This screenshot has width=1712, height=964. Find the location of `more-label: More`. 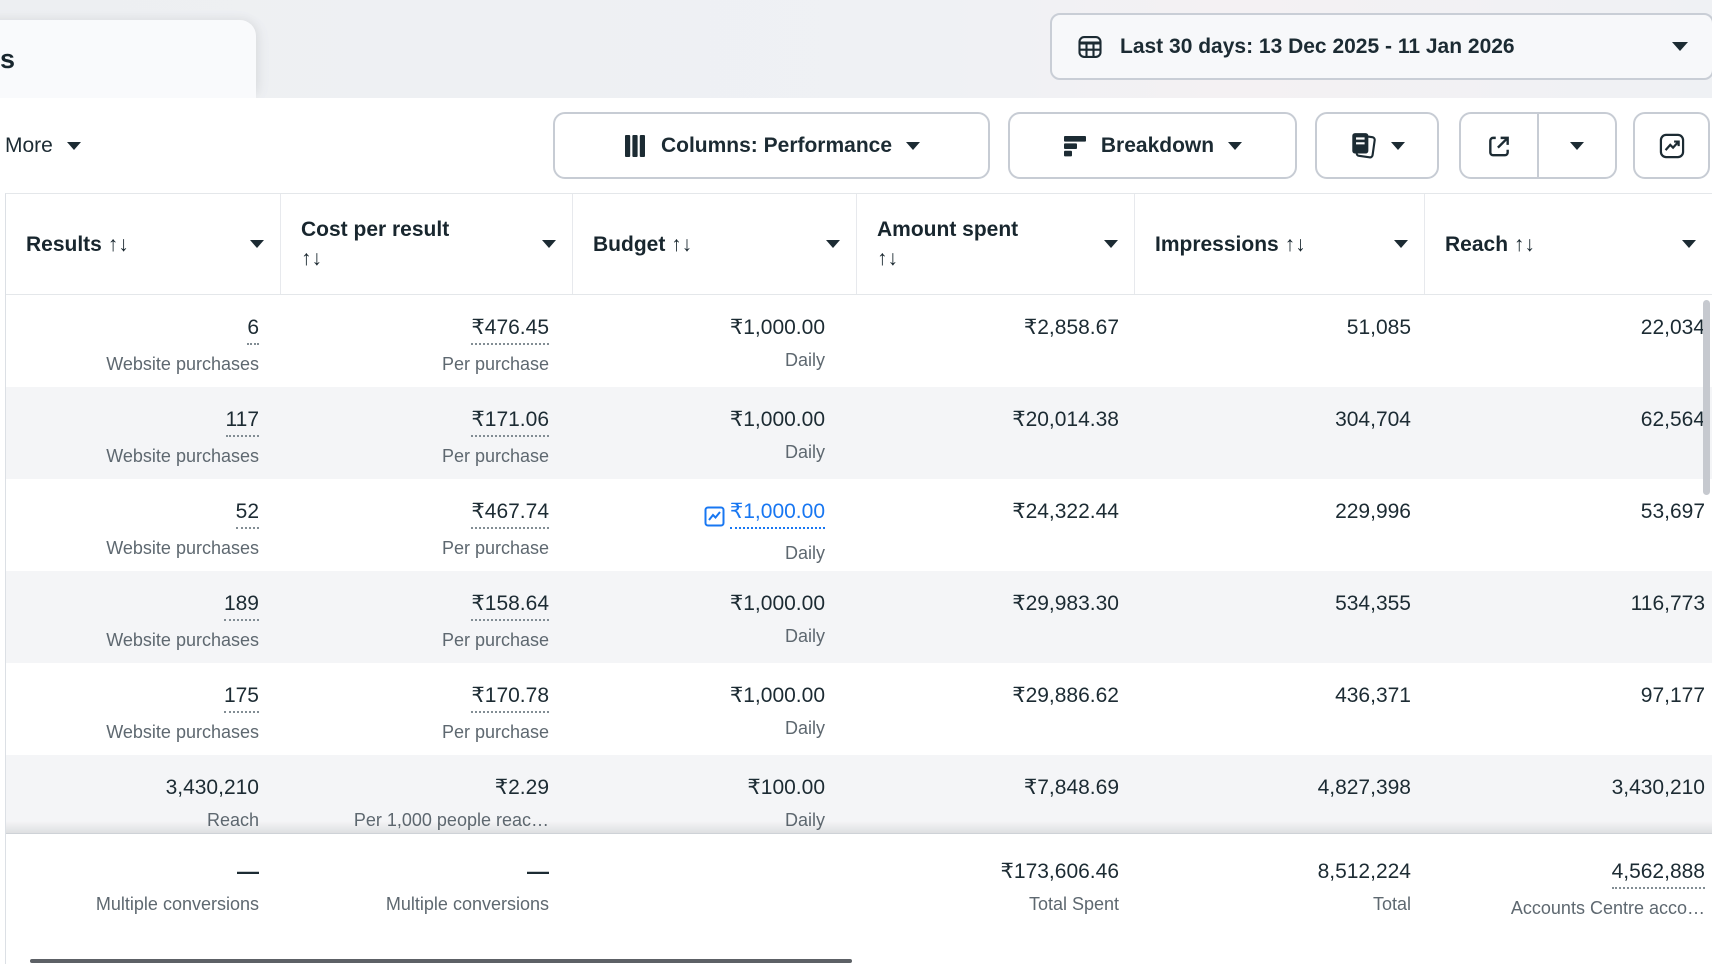

more-label: More is located at coordinates (29, 145).